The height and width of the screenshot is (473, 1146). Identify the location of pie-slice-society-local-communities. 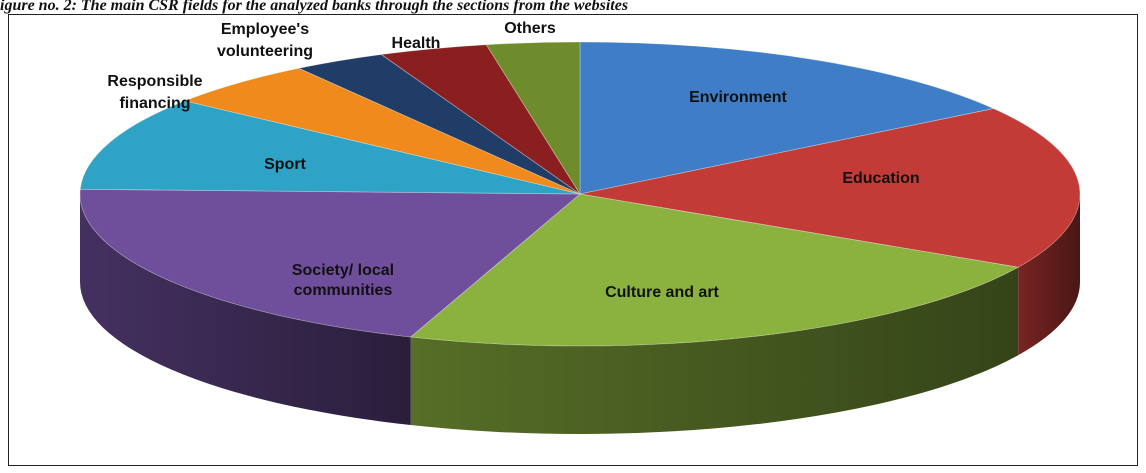
(330, 263).